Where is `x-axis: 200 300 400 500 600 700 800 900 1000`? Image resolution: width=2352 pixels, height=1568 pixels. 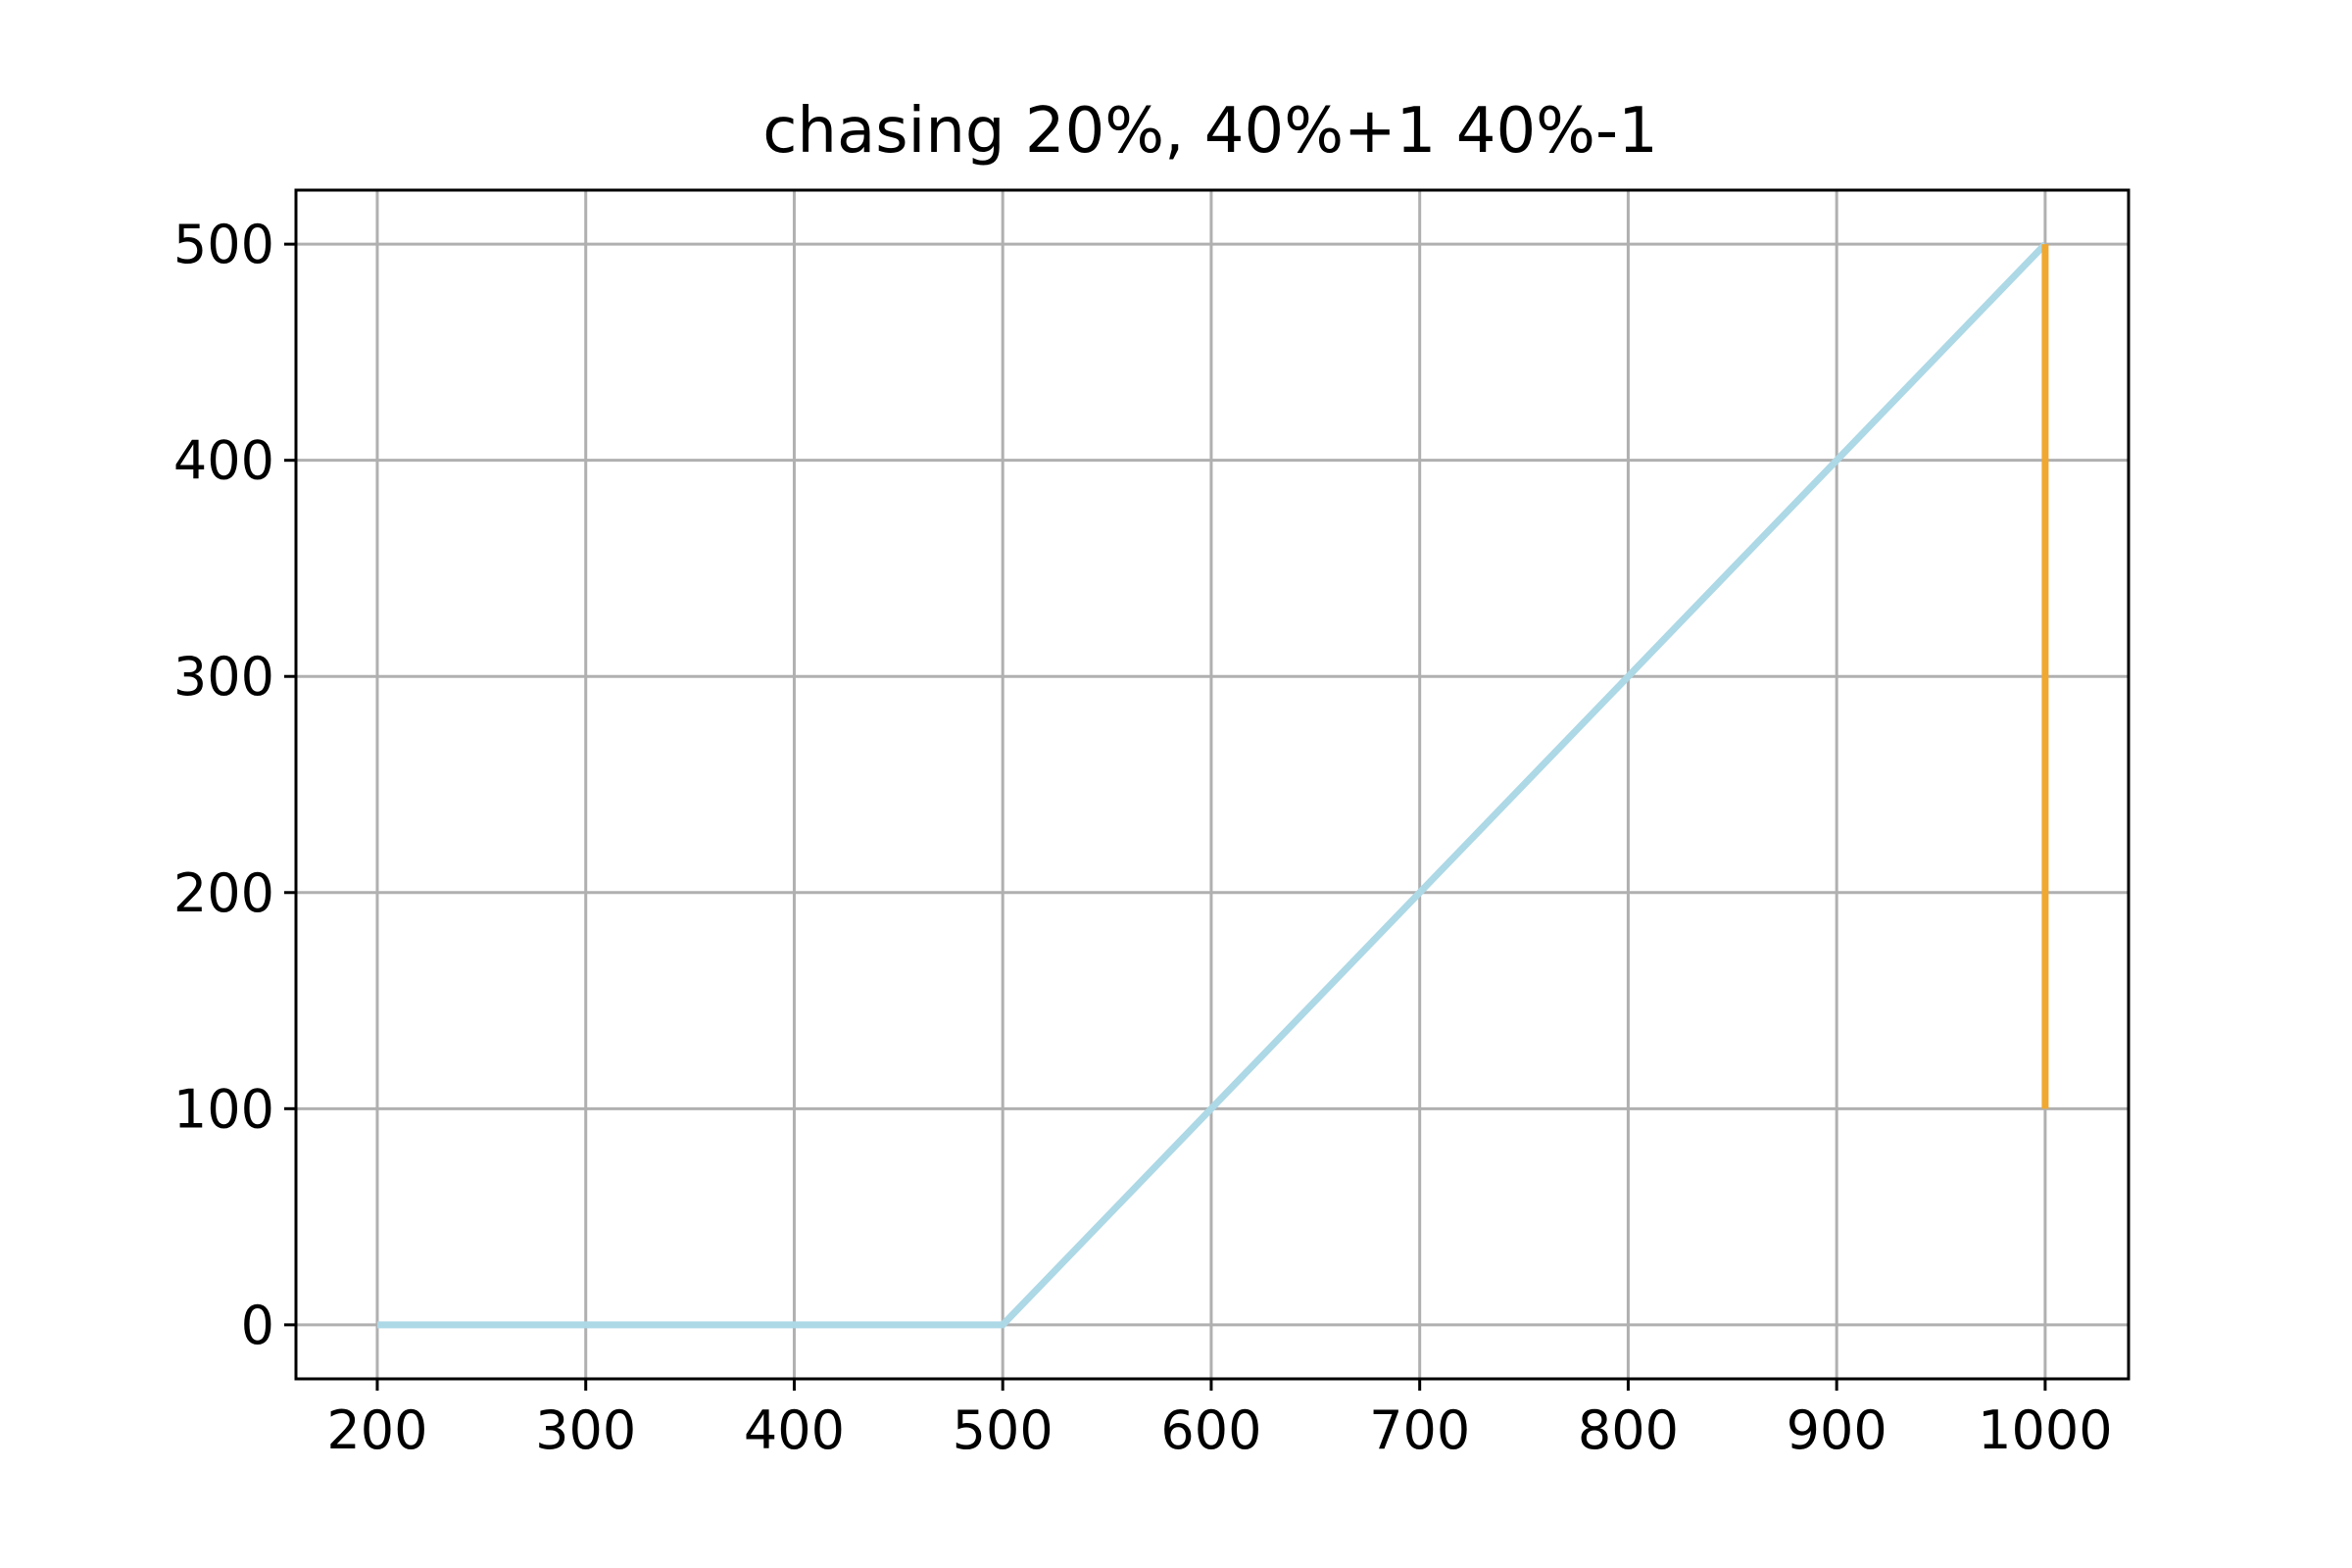
x-axis: 200 300 400 500 600 700 800 900 1000 is located at coordinates (1220, 1420).